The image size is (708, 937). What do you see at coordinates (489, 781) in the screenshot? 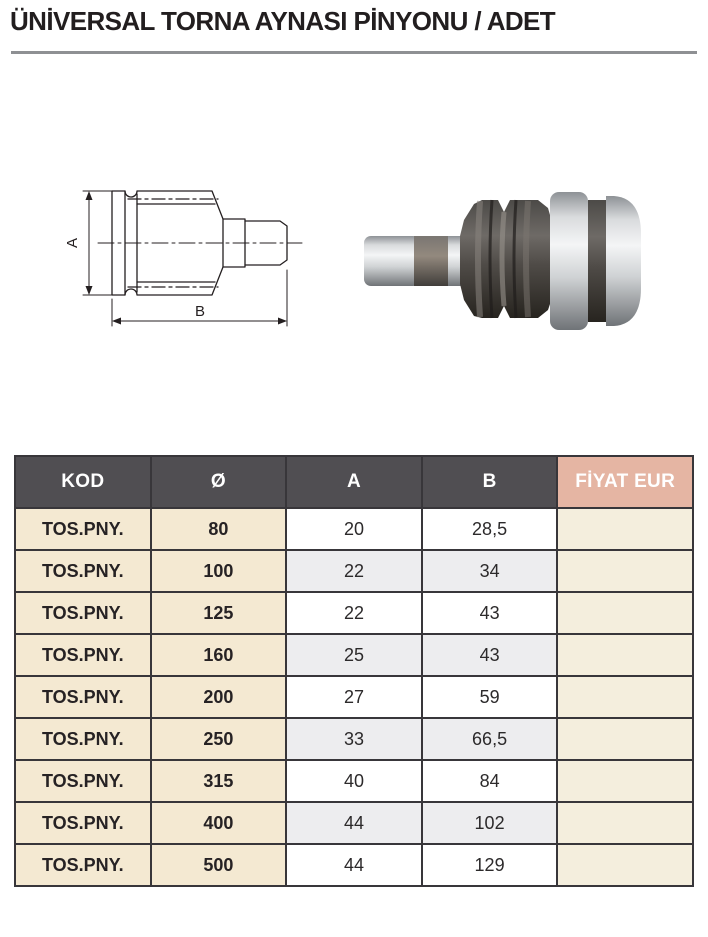
I see `b-value-cell: 84` at bounding box center [489, 781].